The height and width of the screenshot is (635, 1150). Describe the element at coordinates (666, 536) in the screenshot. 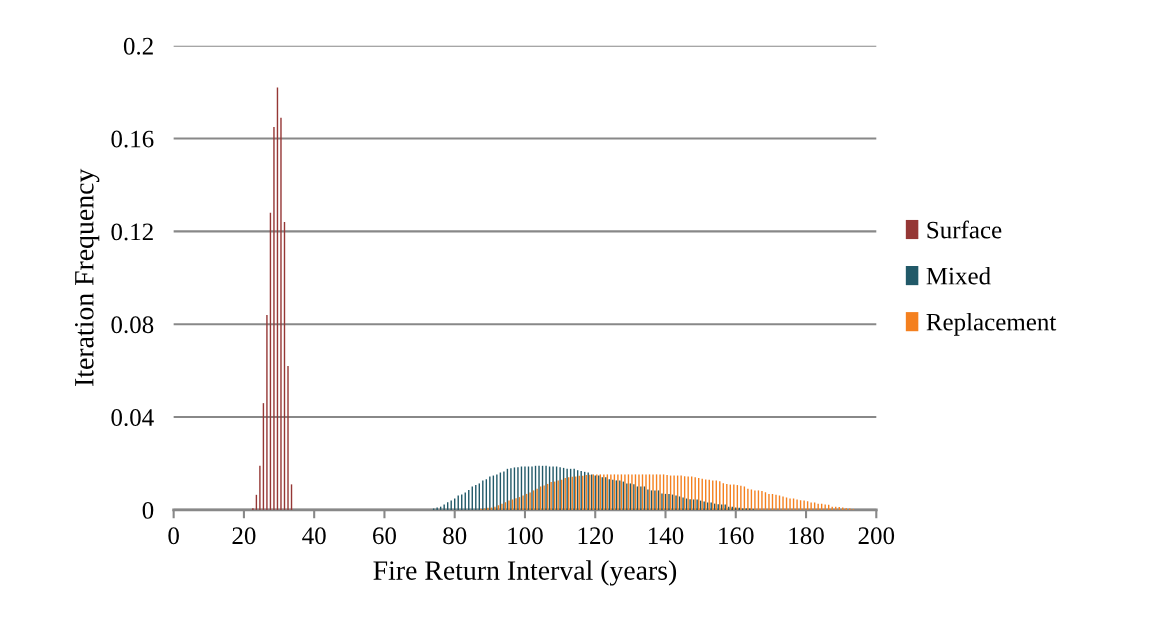

I see `x-tick-label: 140` at that location.